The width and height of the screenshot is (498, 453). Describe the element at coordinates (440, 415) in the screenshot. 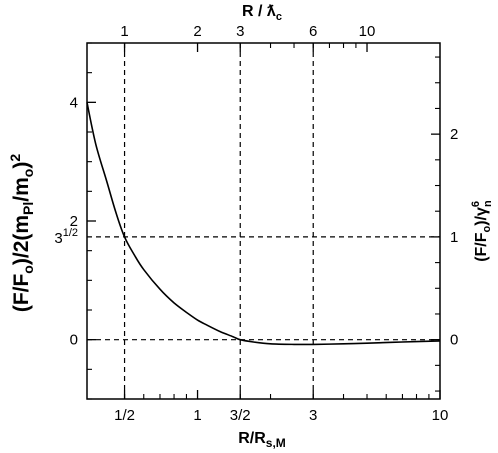

I see `bottom-tick-label: 10` at that location.